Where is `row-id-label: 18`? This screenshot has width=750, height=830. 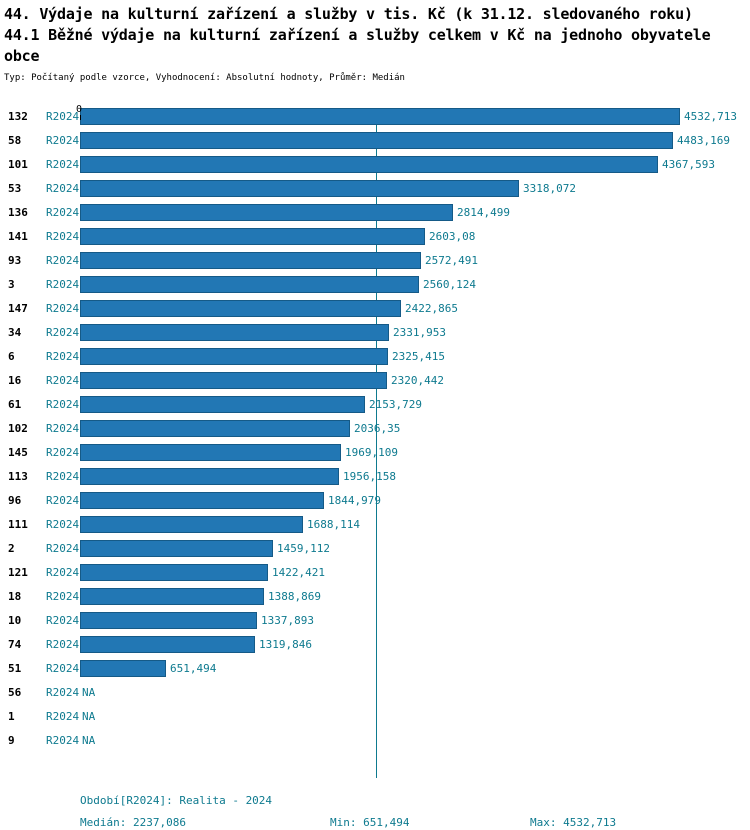
row-id-label: 18 is located at coordinates (15, 596).